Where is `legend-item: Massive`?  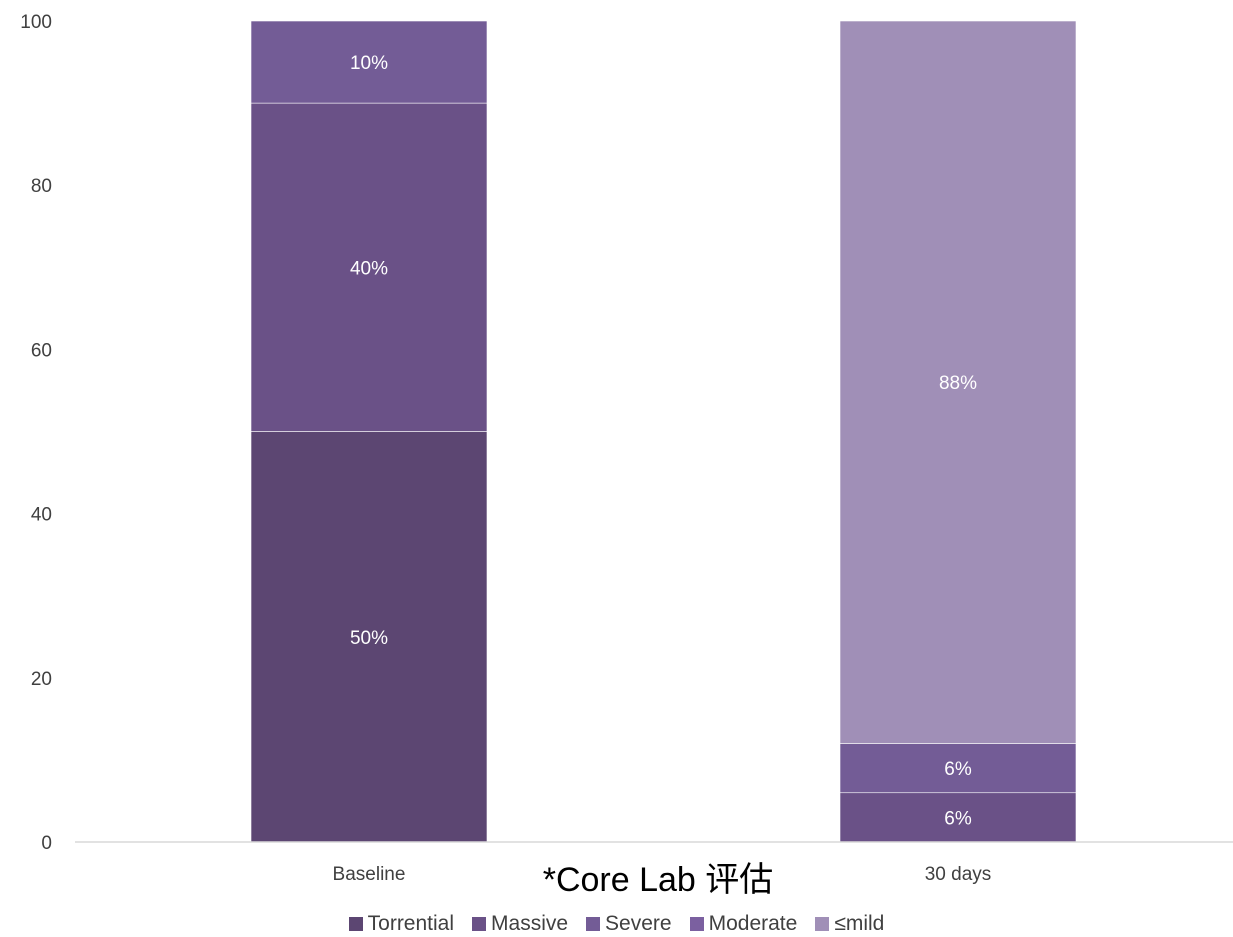 legend-item: Massive is located at coordinates (520, 924).